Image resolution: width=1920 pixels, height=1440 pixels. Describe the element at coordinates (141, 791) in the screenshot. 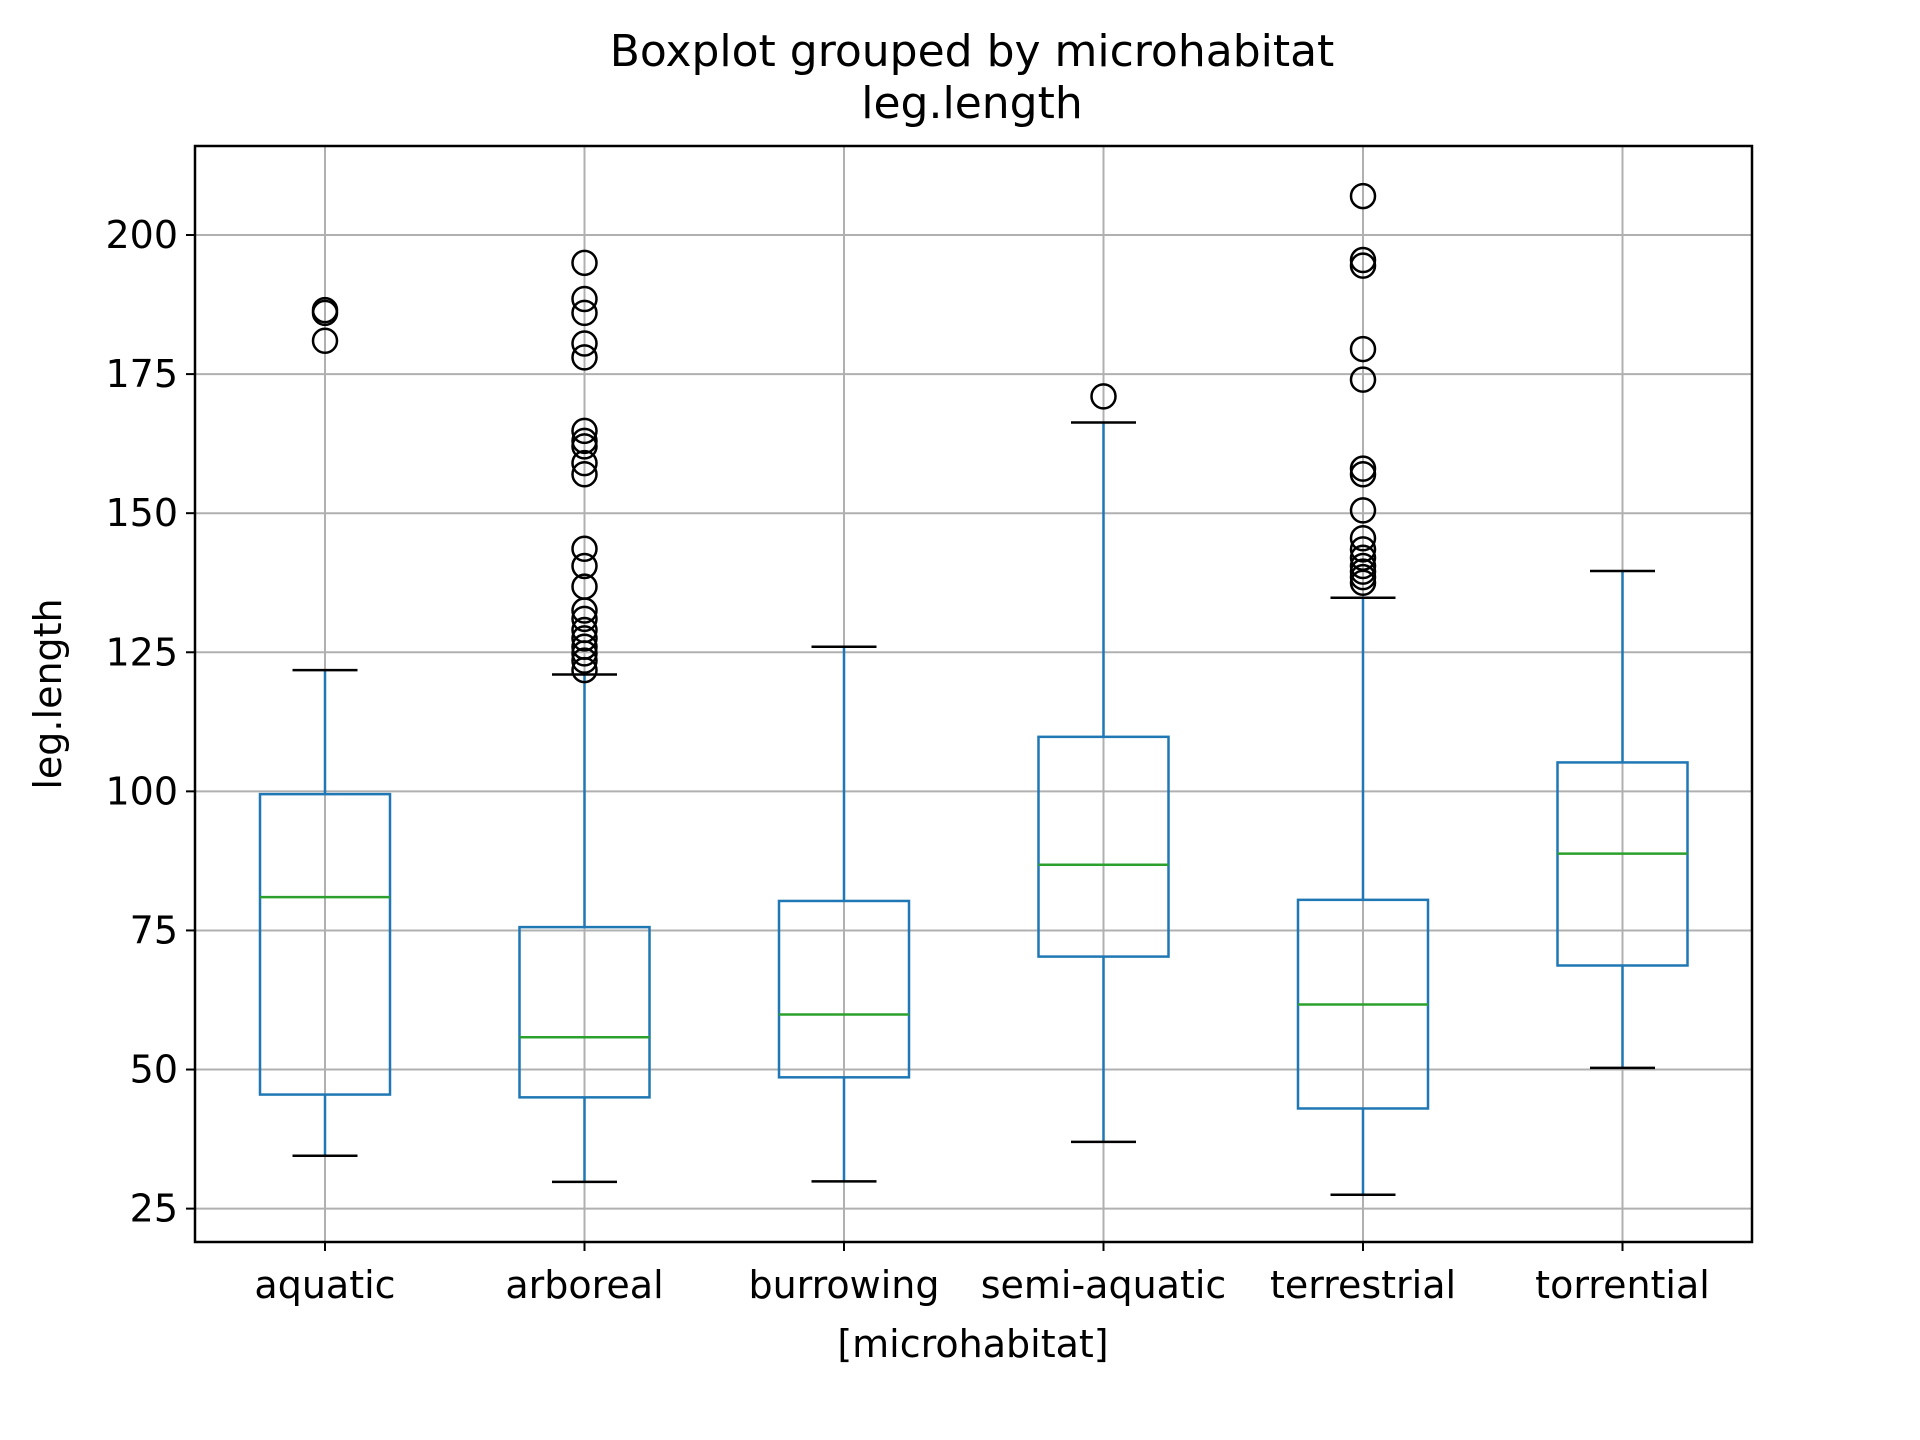

I see `y-tick-label: 100` at that location.